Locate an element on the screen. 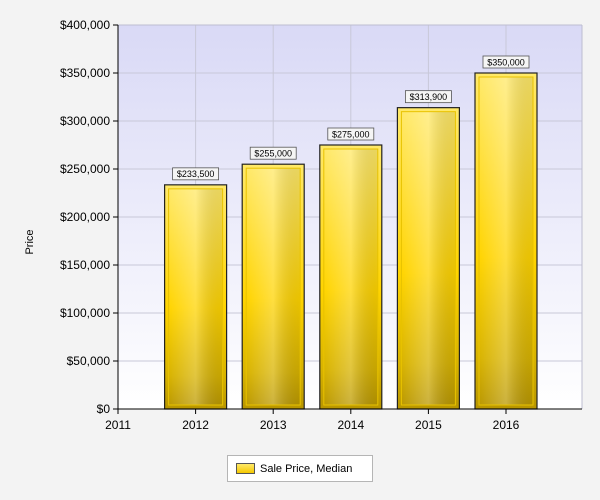  y-tick-label: $0 is located at coordinates (104, 409).